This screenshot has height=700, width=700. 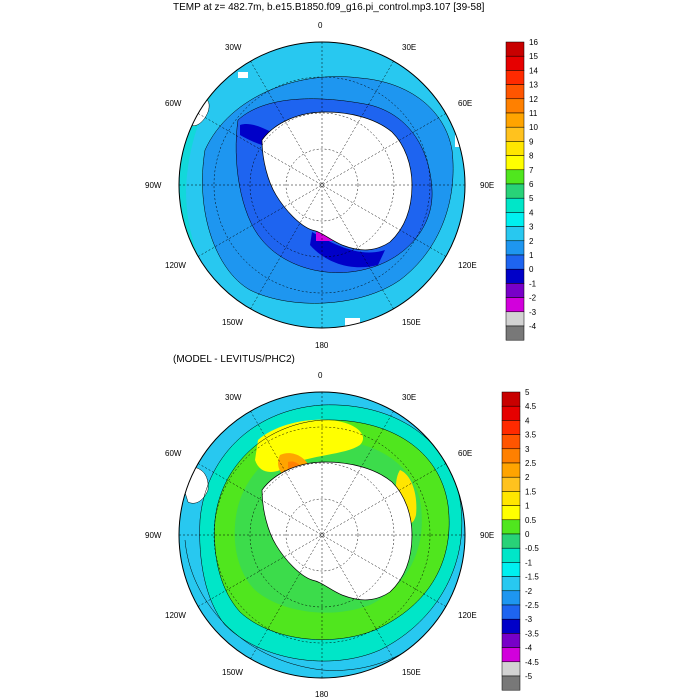 I want to click on panel1-colorbar-label: -3, so click(x=533, y=312).